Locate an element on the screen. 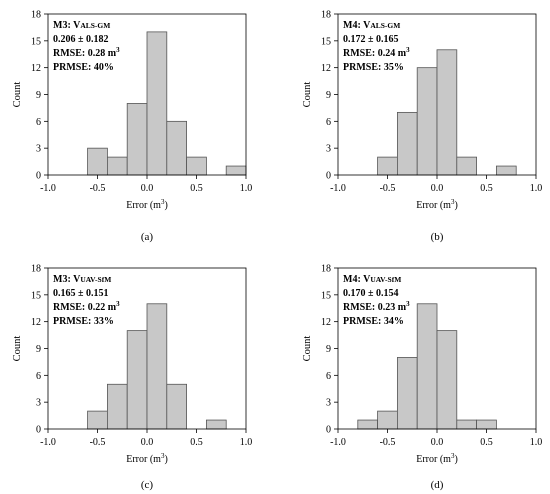 This screenshot has height=494, width=550. annotation-rmse: RMSE: 0.24 m3 is located at coordinates (376, 52).